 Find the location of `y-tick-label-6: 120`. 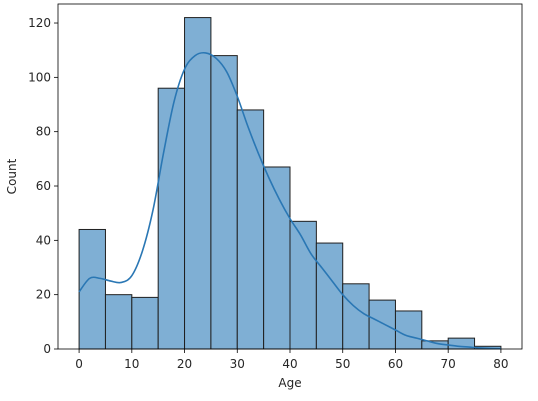

y-tick-label-6: 120 is located at coordinates (39, 23).